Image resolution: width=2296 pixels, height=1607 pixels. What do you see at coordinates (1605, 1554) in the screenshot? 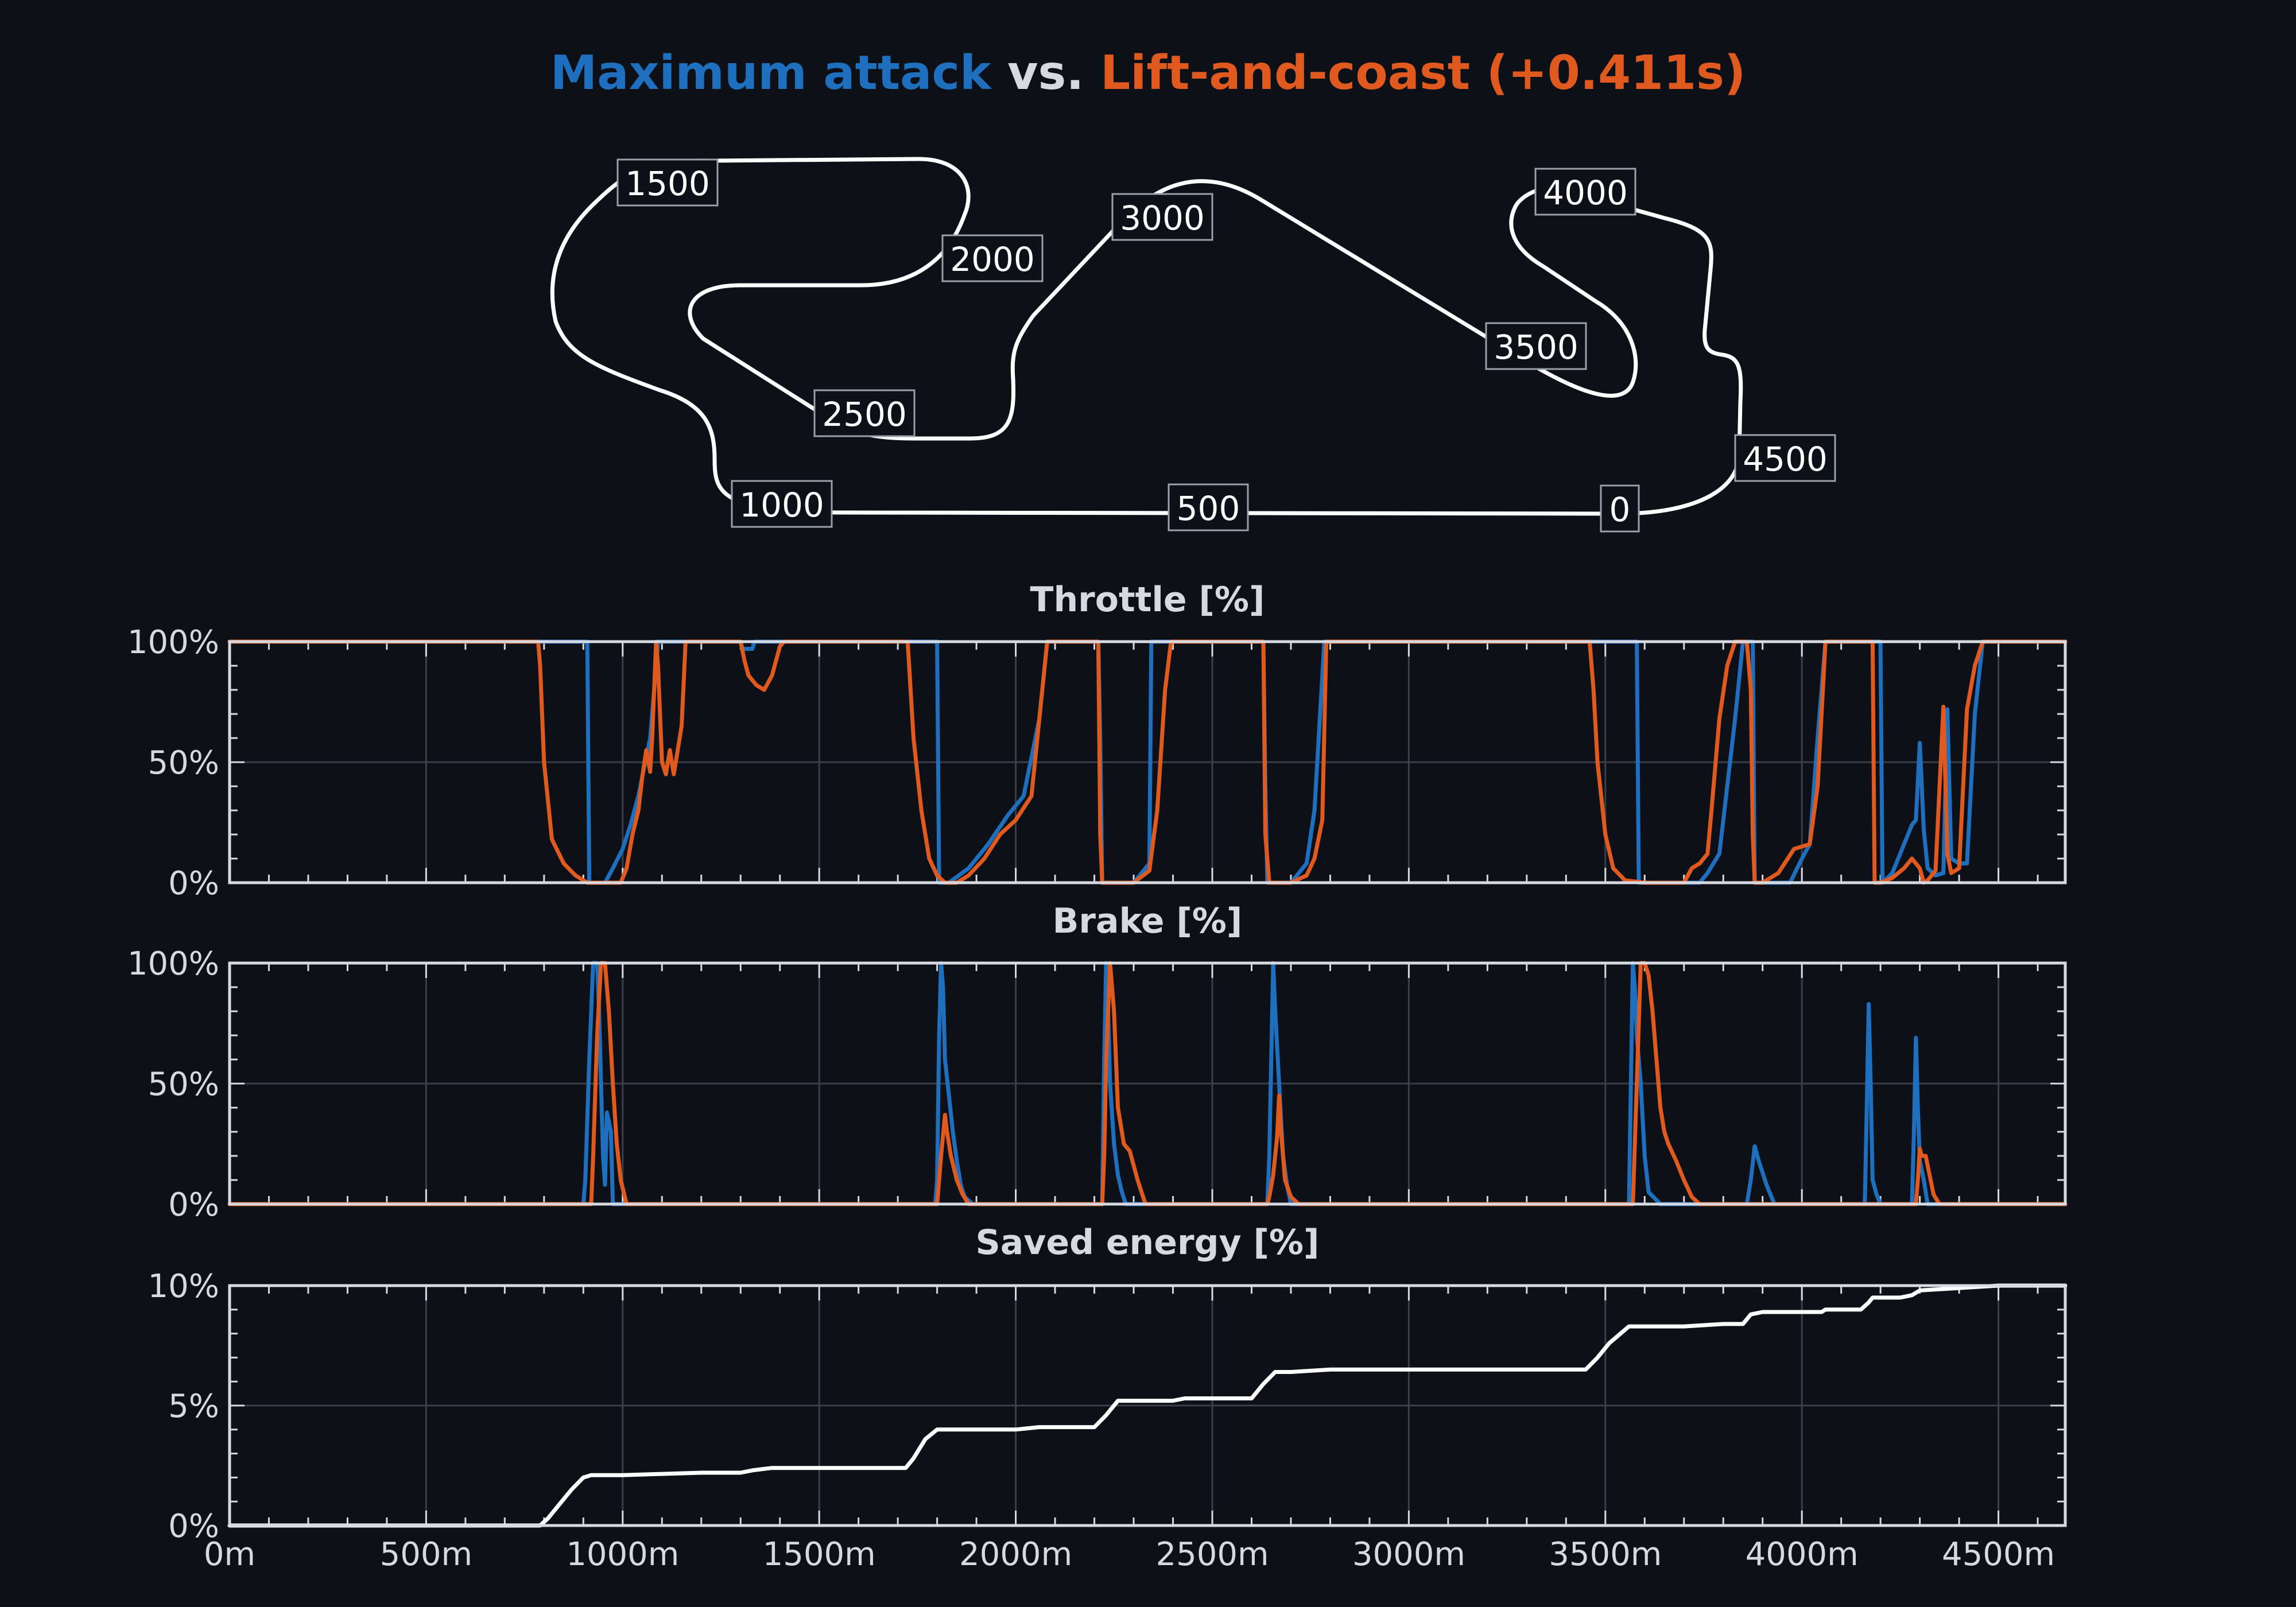
I see `x-tick-label: 3500m` at bounding box center [1605, 1554].